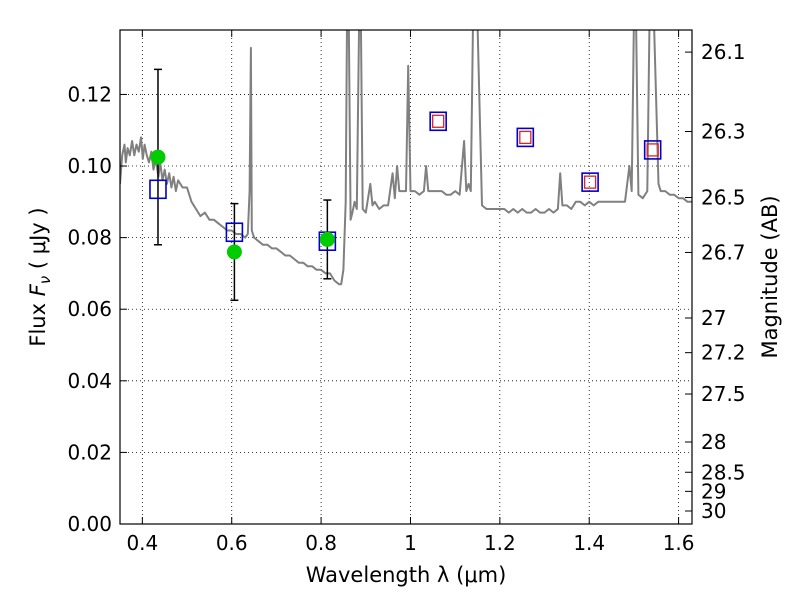  I want to click on x-tick-label: 1, so click(410, 543).